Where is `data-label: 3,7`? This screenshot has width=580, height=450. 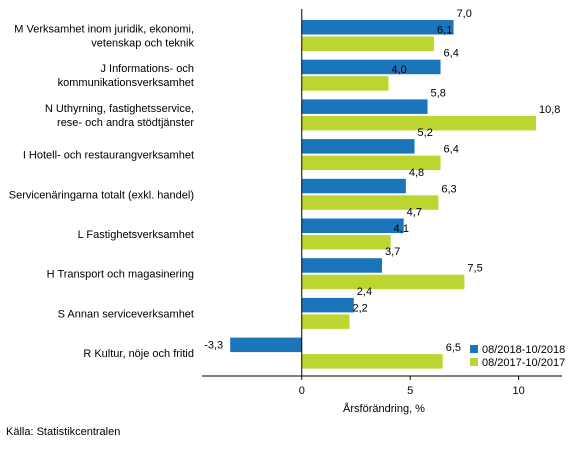
data-label: 3,7 is located at coordinates (392, 252).